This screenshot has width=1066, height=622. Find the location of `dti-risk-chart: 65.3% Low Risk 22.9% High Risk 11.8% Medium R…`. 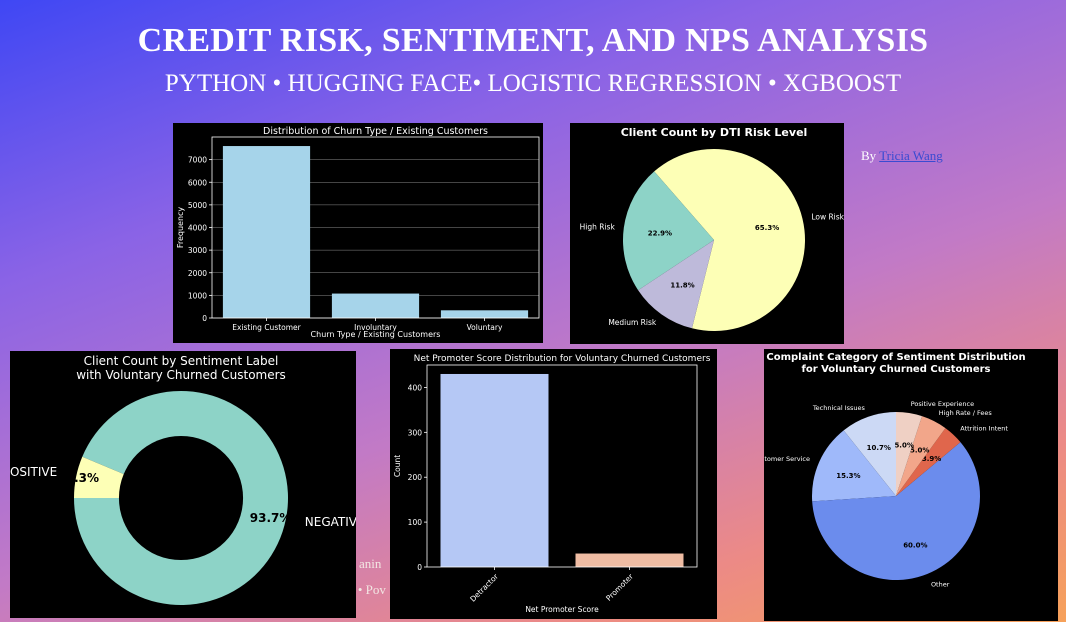

dti-risk-chart: 65.3% Low Risk 22.9% High Risk 11.8% Medium R… is located at coordinates (707, 233).